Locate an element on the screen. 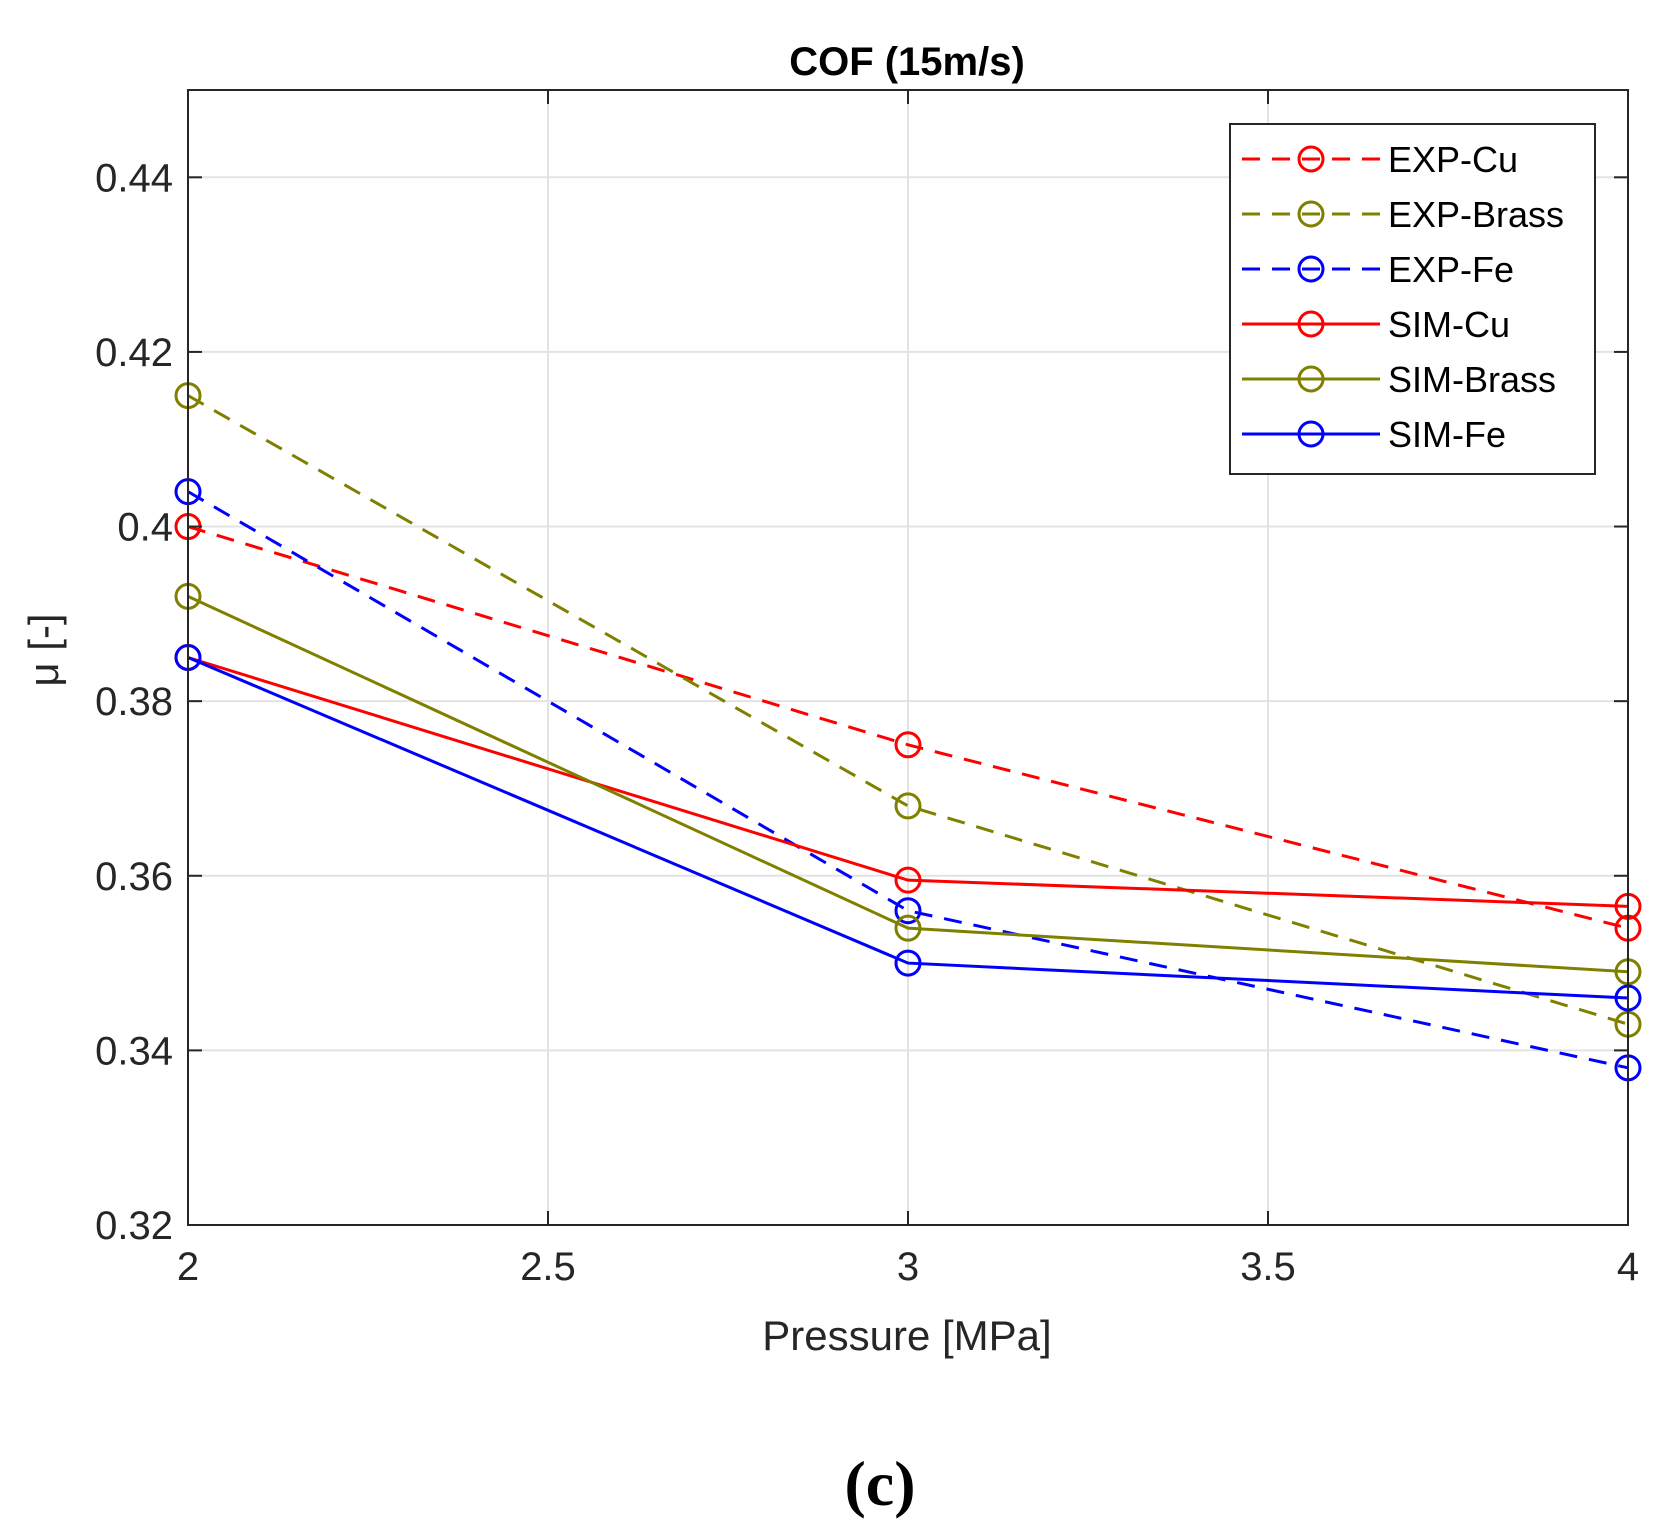  legend-label-sim-brass: SIM-Brass is located at coordinates (1472, 379).